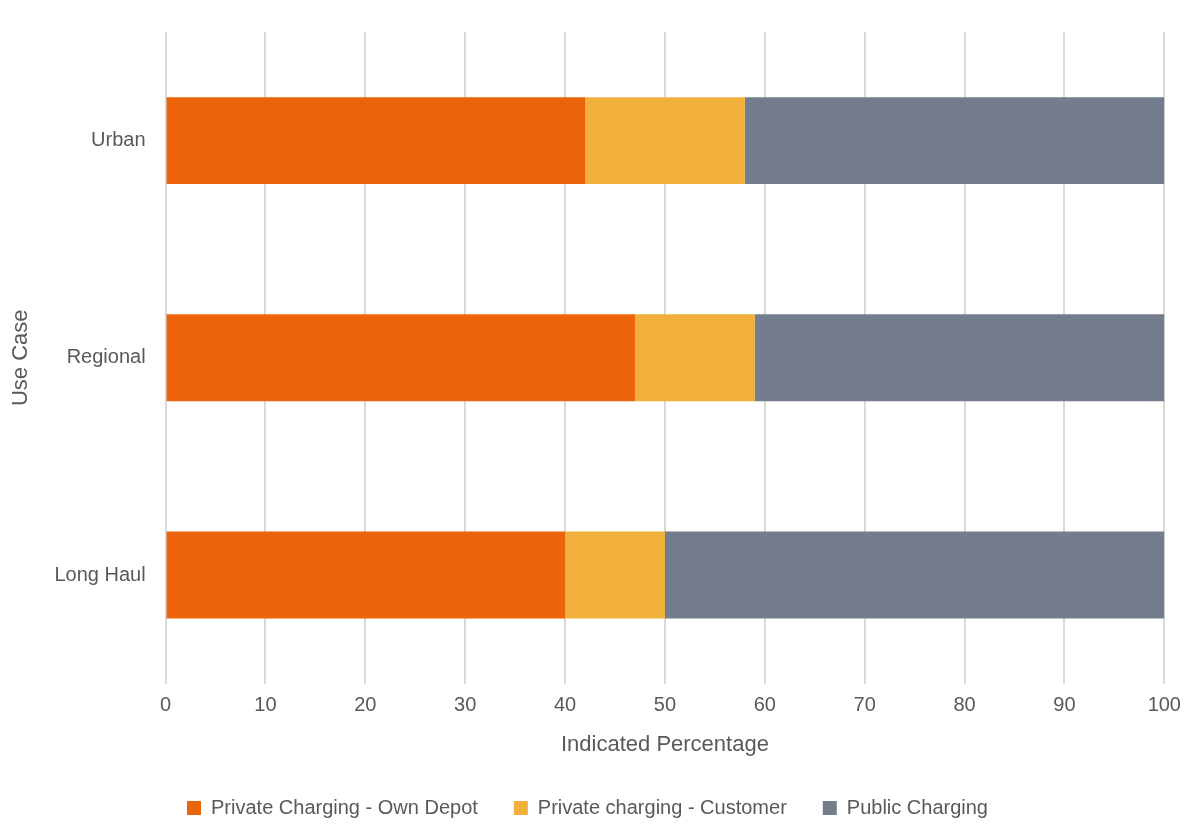  I want to click on y-tick-label: Urban, so click(118, 139).